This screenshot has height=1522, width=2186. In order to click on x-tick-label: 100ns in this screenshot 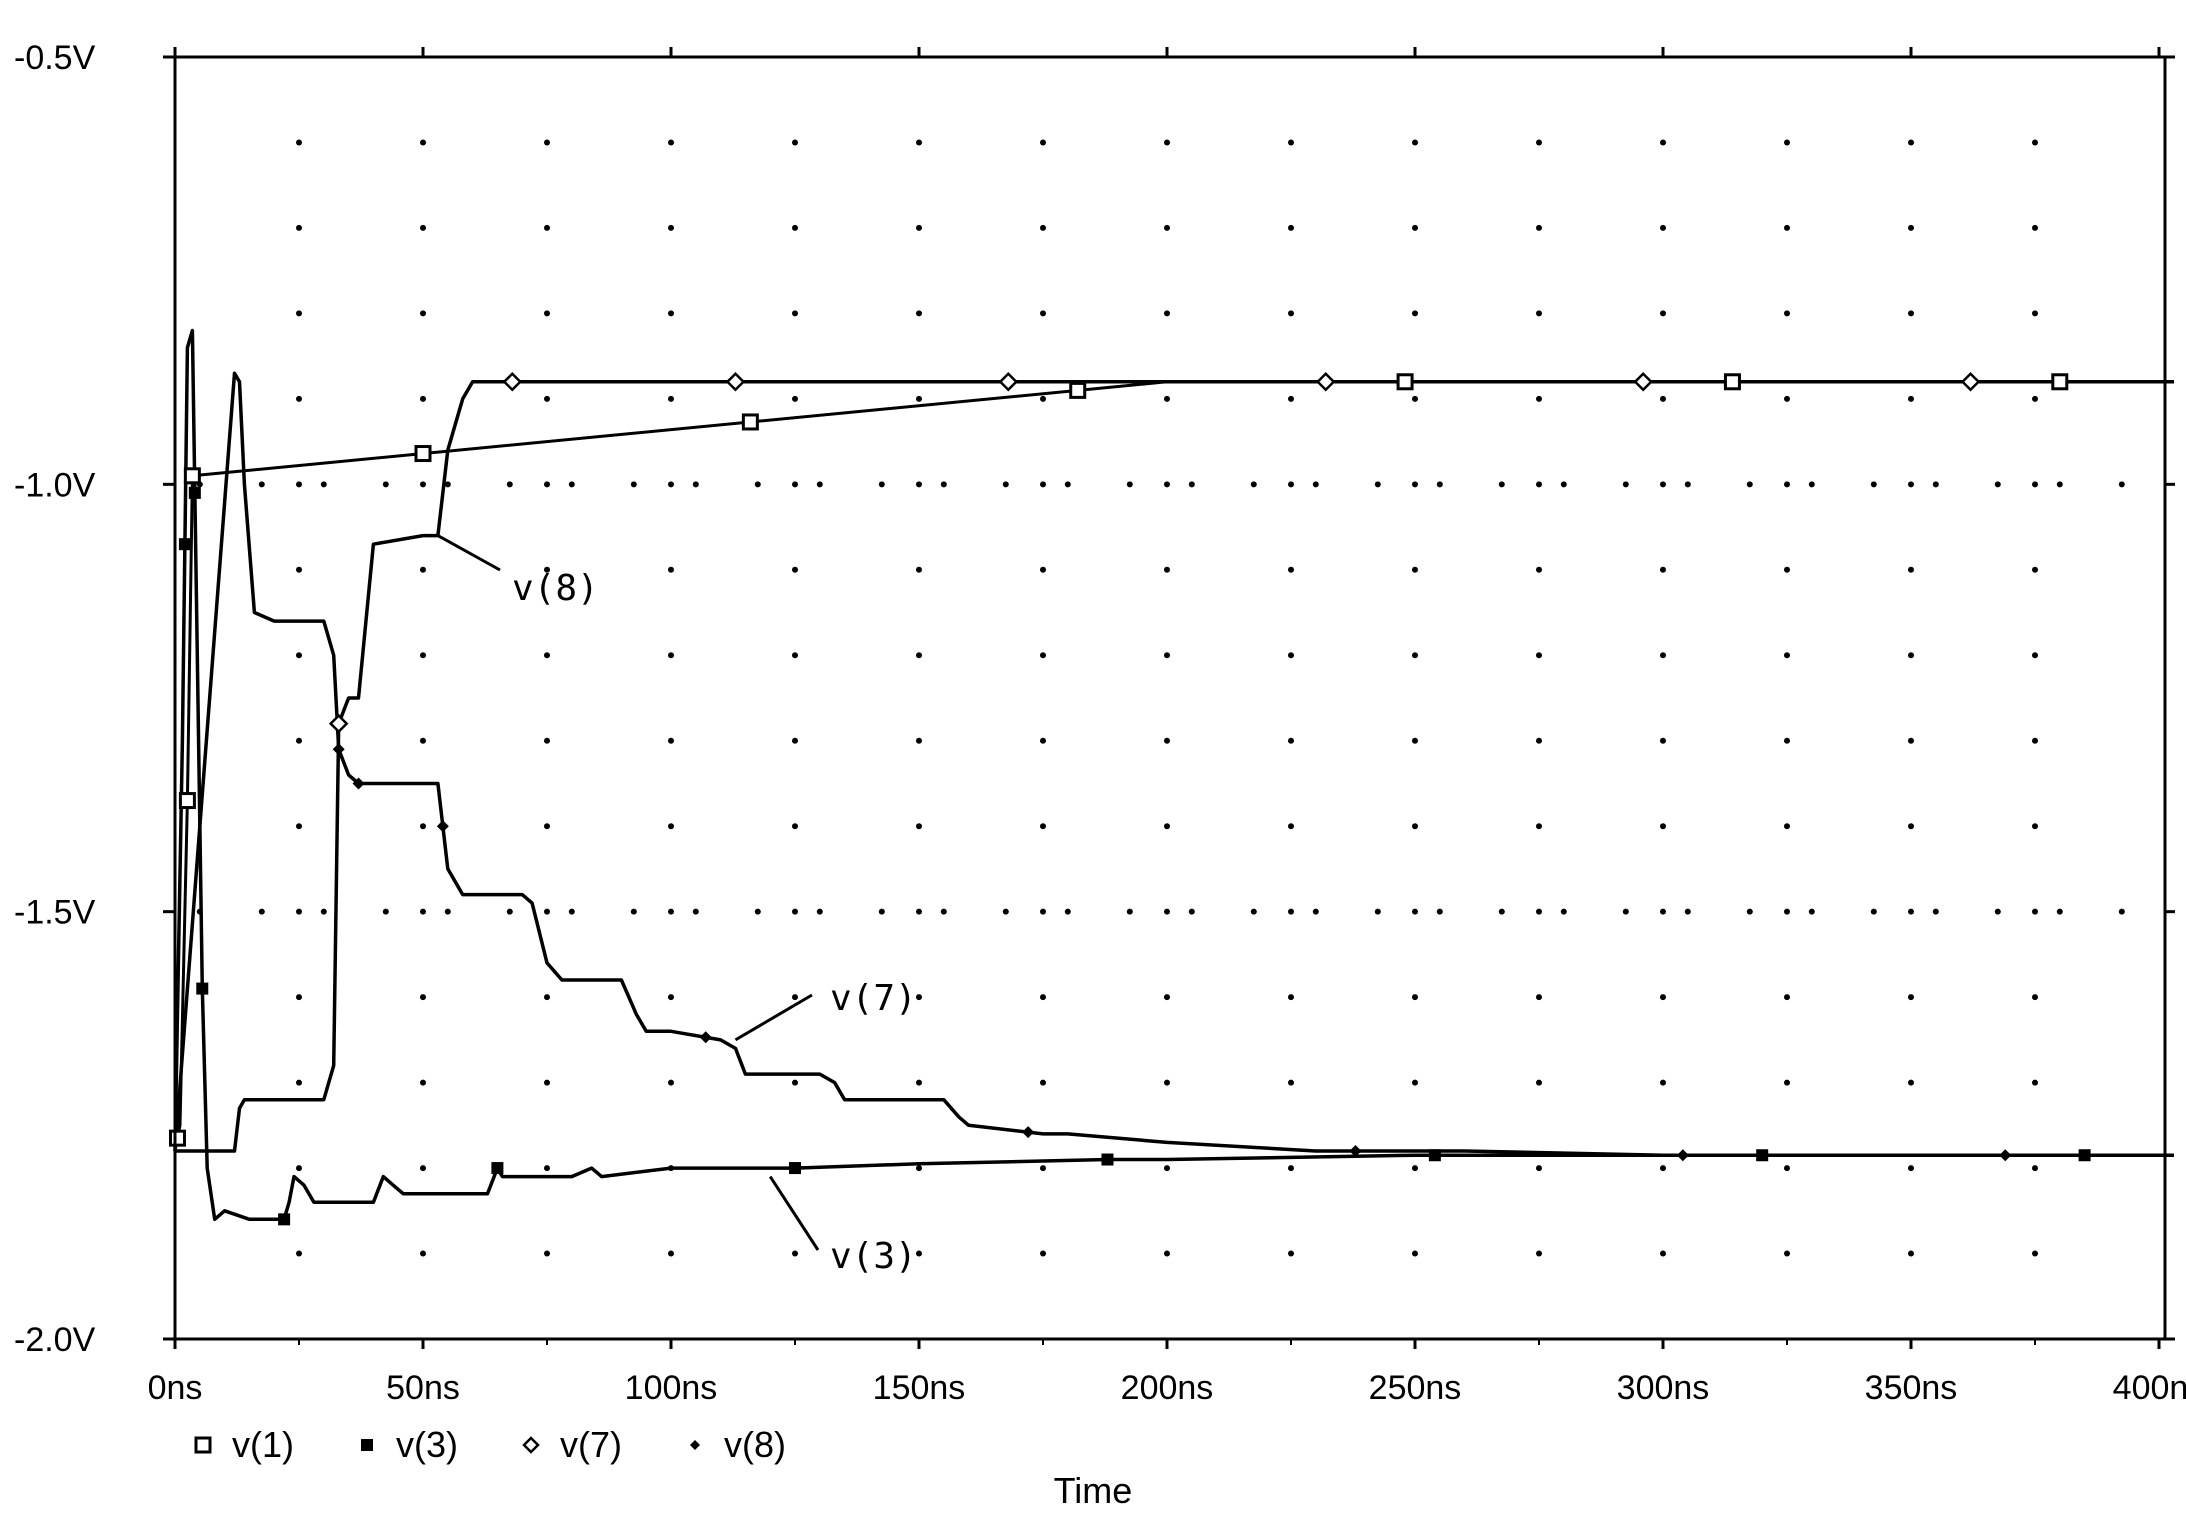, I will do `click(671, 1388)`.